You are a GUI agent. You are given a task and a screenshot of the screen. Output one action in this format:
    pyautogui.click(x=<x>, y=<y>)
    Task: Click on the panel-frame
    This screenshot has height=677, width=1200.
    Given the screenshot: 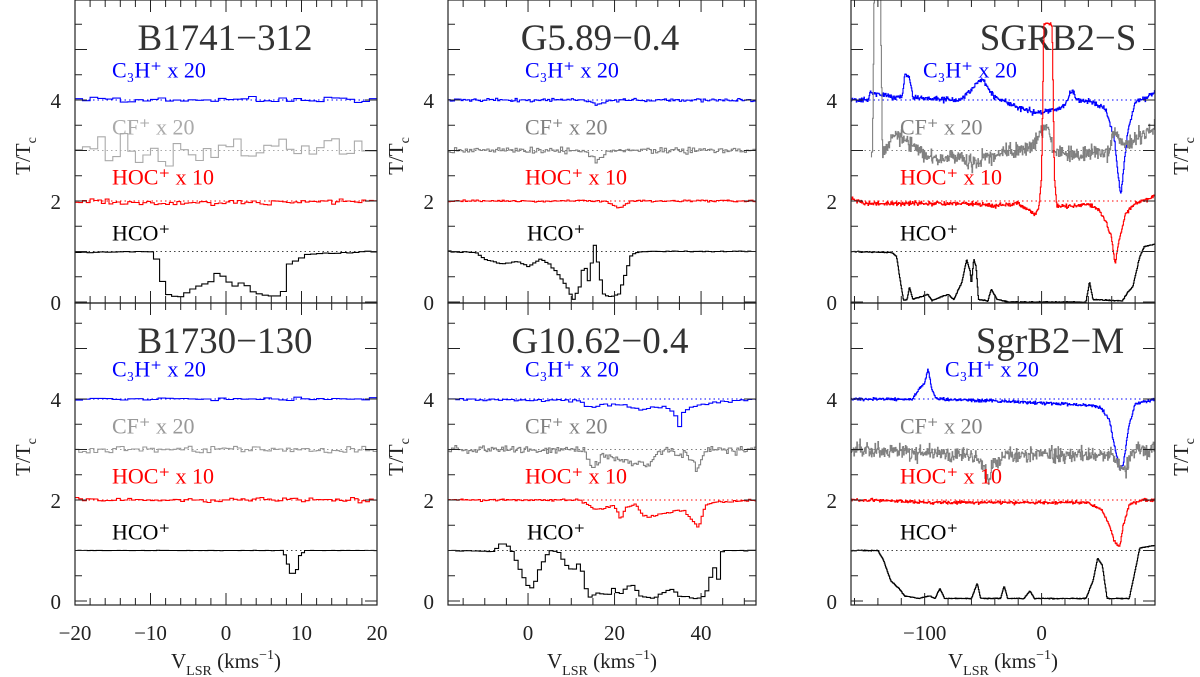 What is the action you would take?
    pyautogui.click(x=602, y=454)
    